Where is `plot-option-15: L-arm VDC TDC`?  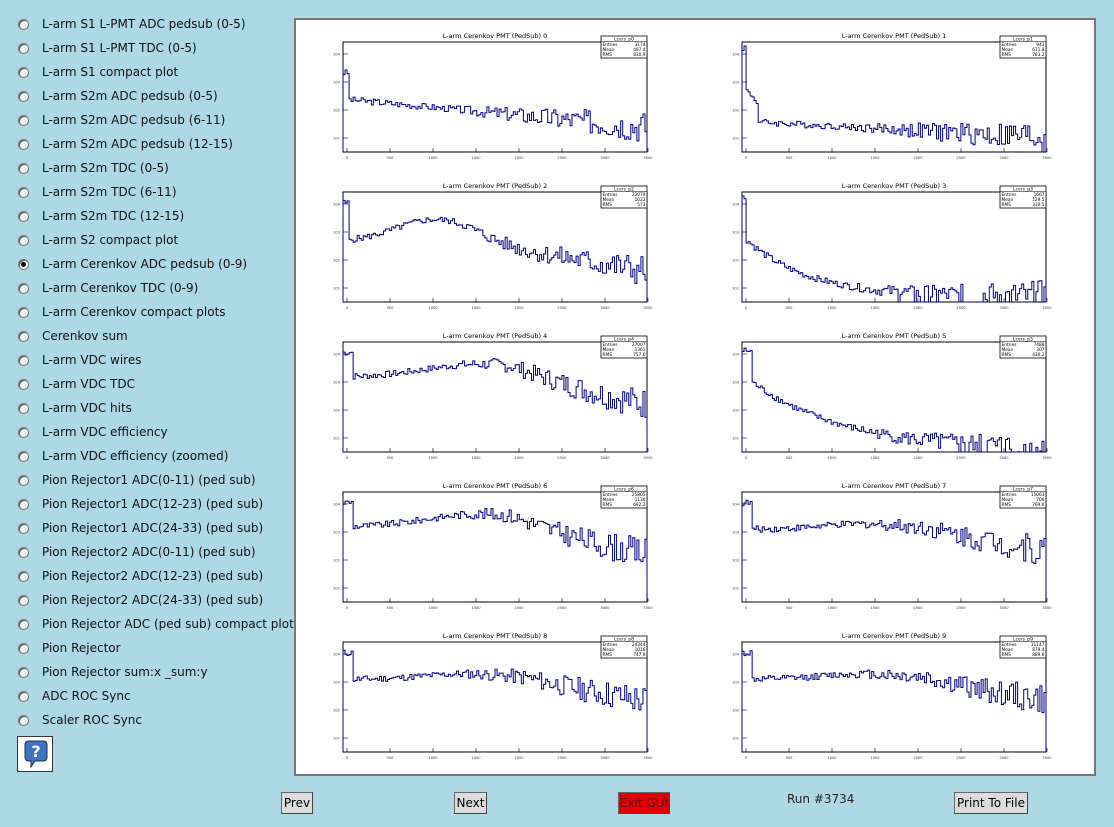 plot-option-15: L-arm VDC TDC is located at coordinates (152, 384).